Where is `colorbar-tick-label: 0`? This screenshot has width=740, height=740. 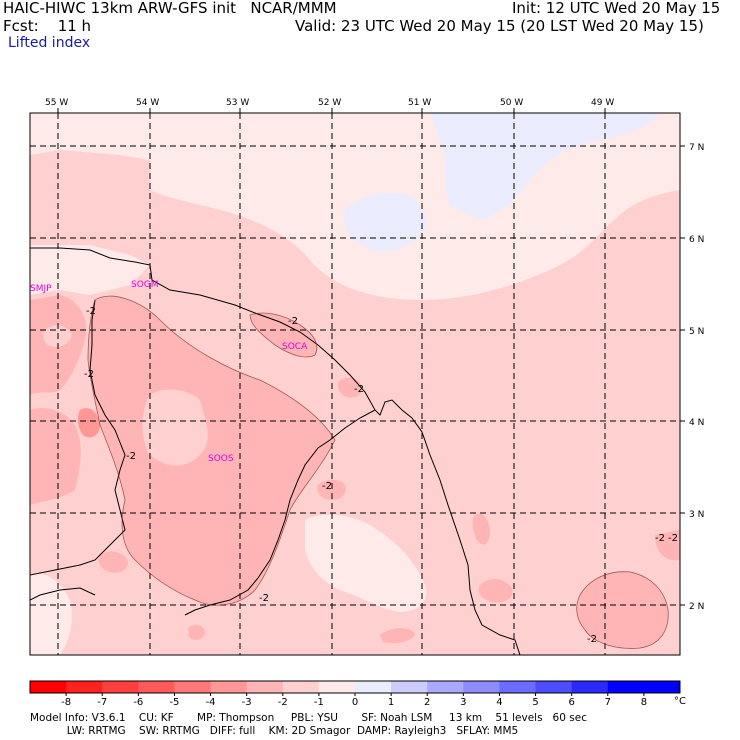
colorbar-tick-label: 0 is located at coordinates (355, 702).